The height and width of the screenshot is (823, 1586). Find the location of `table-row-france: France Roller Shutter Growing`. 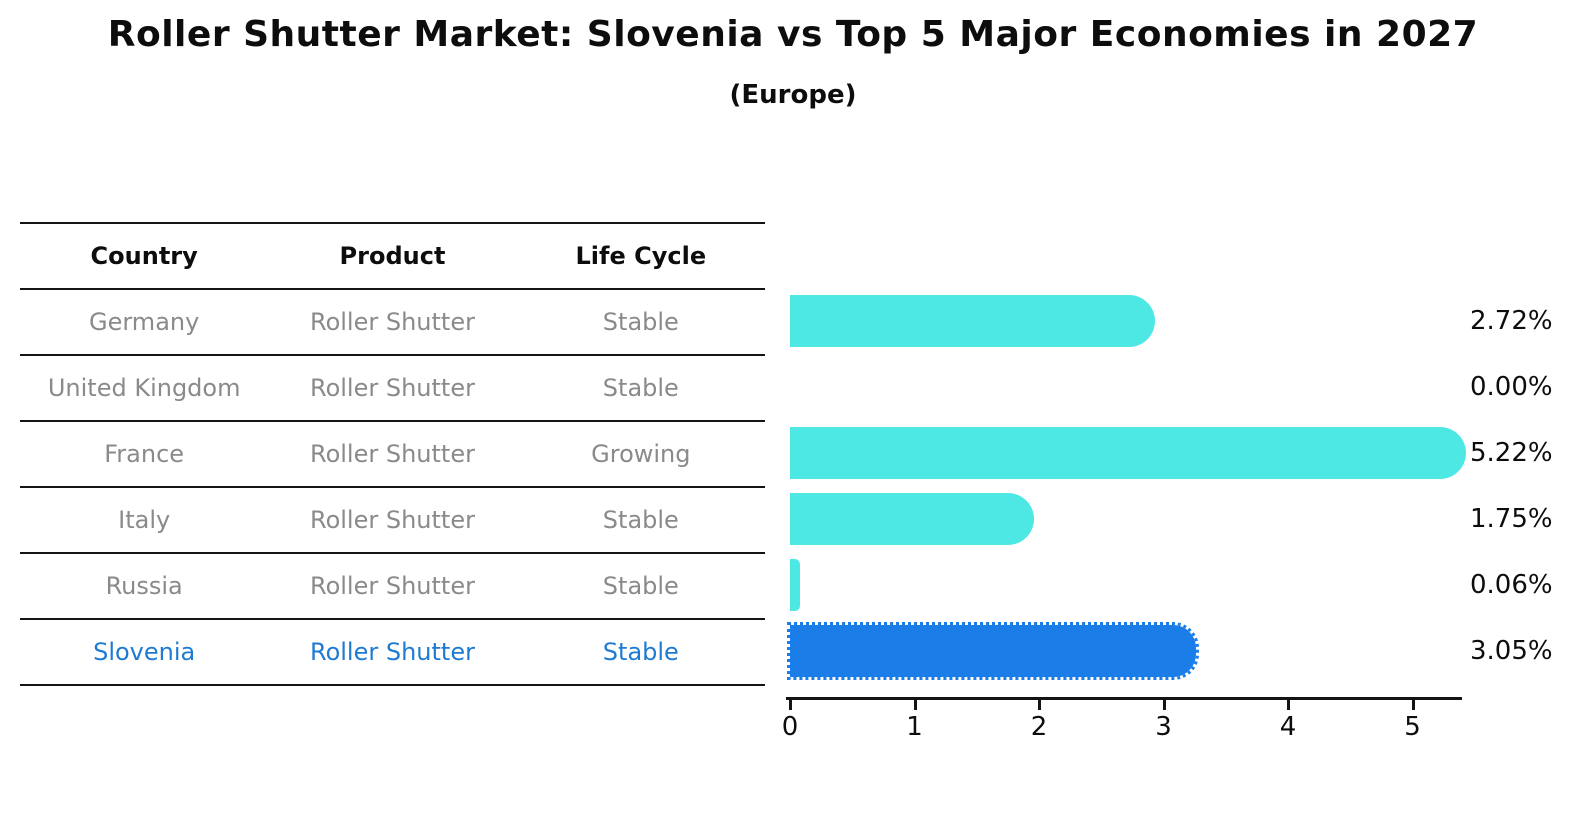

table-row-france: France Roller Shutter Growing is located at coordinates (392, 453).